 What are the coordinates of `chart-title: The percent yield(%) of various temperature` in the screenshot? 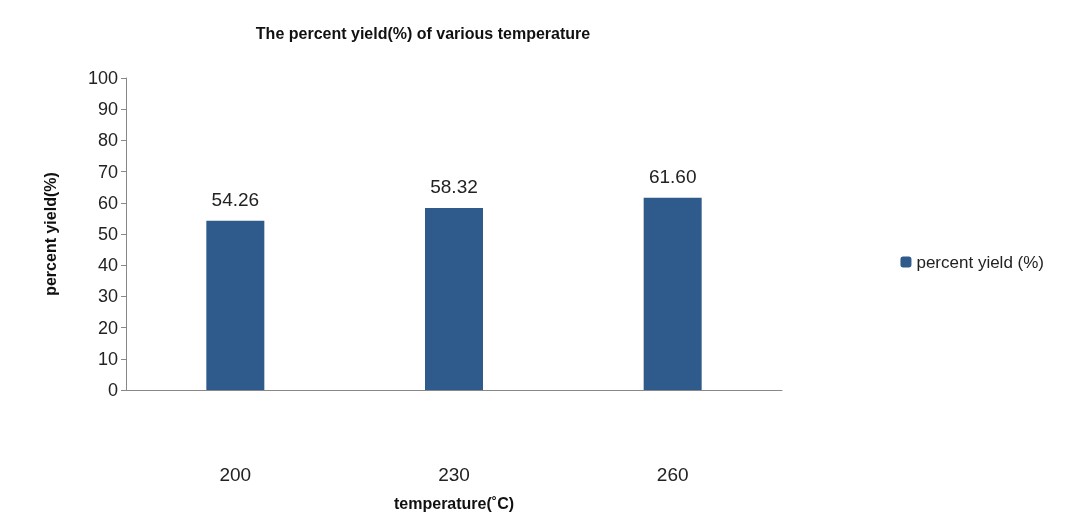 It's located at (423, 33).